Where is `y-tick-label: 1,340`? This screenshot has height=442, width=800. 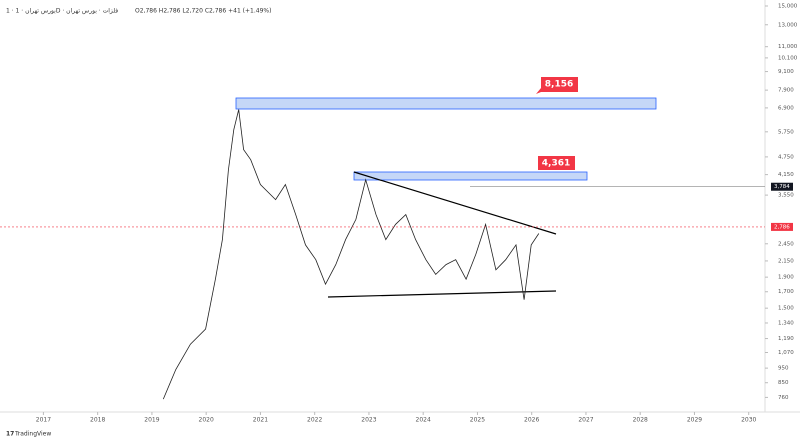 y-tick-label: 1,340 is located at coordinates (786, 323).